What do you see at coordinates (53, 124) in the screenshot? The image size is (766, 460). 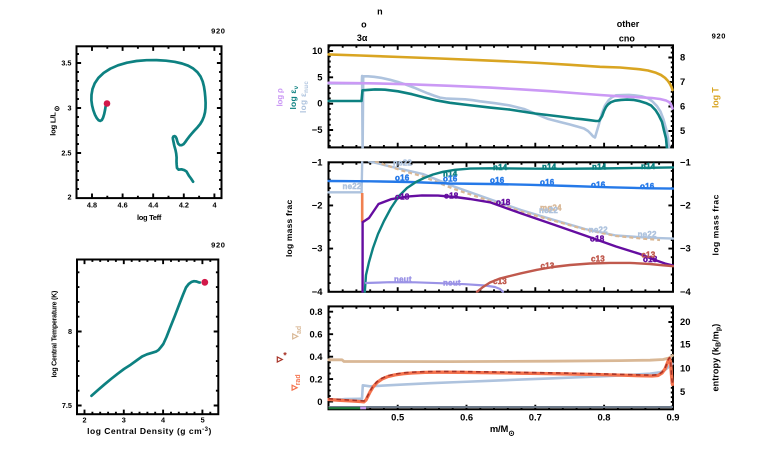 I see `svg-text: log L/L` at bounding box center [53, 124].